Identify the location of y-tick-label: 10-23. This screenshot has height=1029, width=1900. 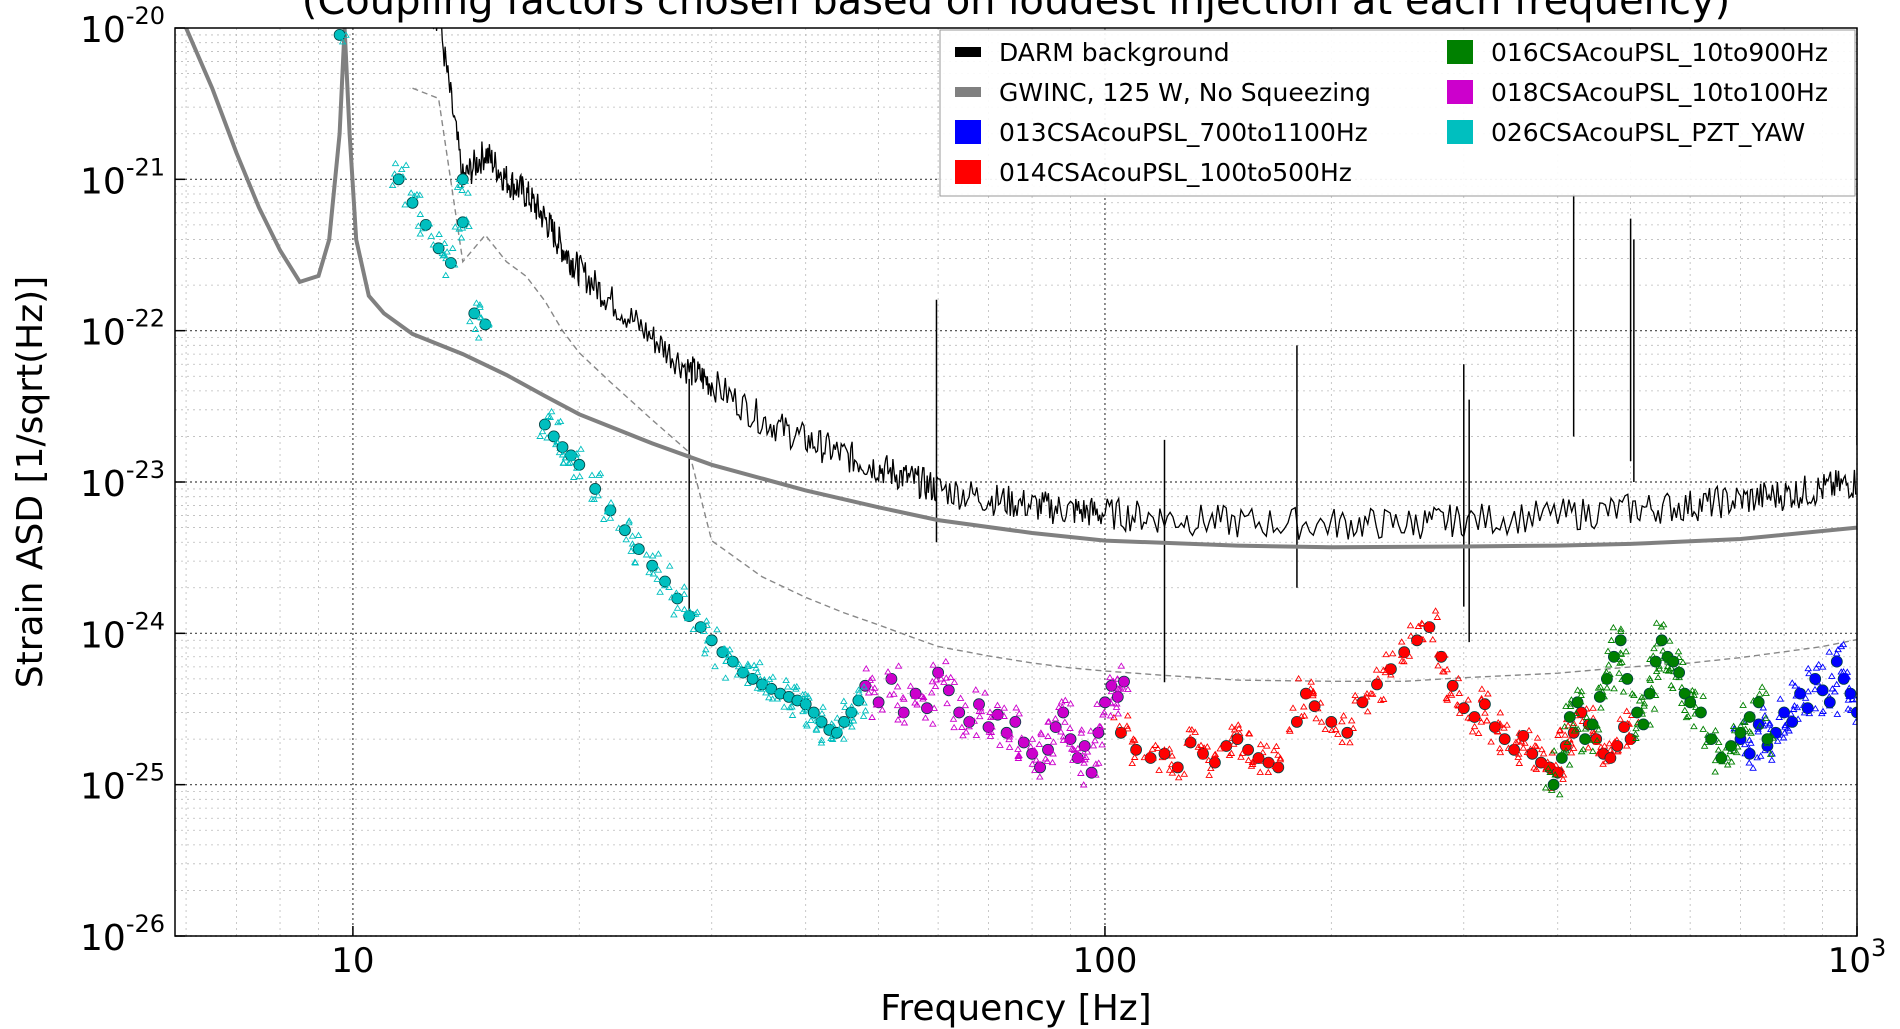
(122, 480).